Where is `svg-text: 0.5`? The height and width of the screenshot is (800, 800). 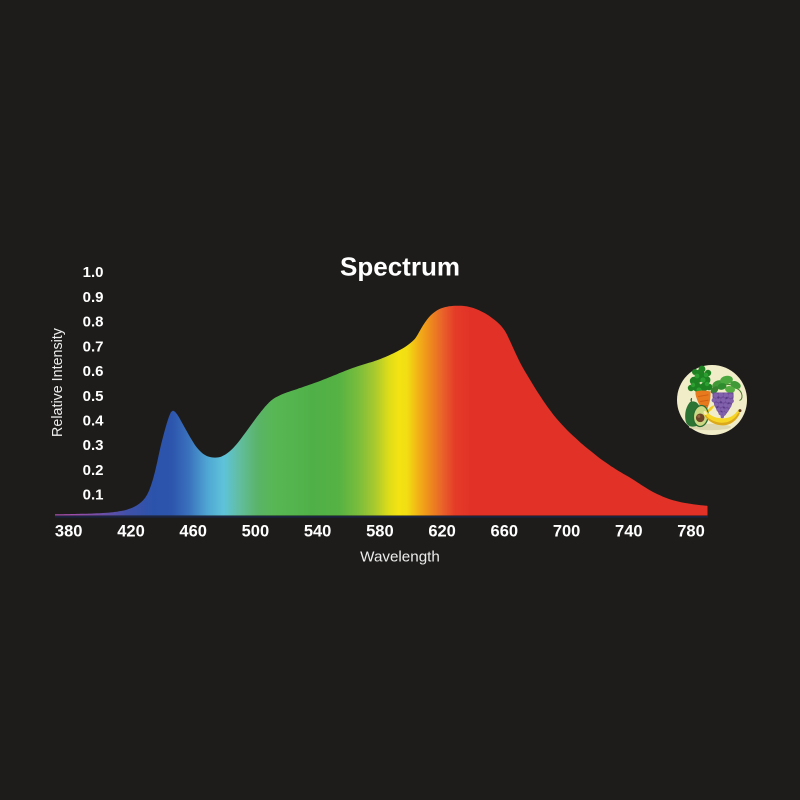 svg-text: 0.5 is located at coordinates (93, 396).